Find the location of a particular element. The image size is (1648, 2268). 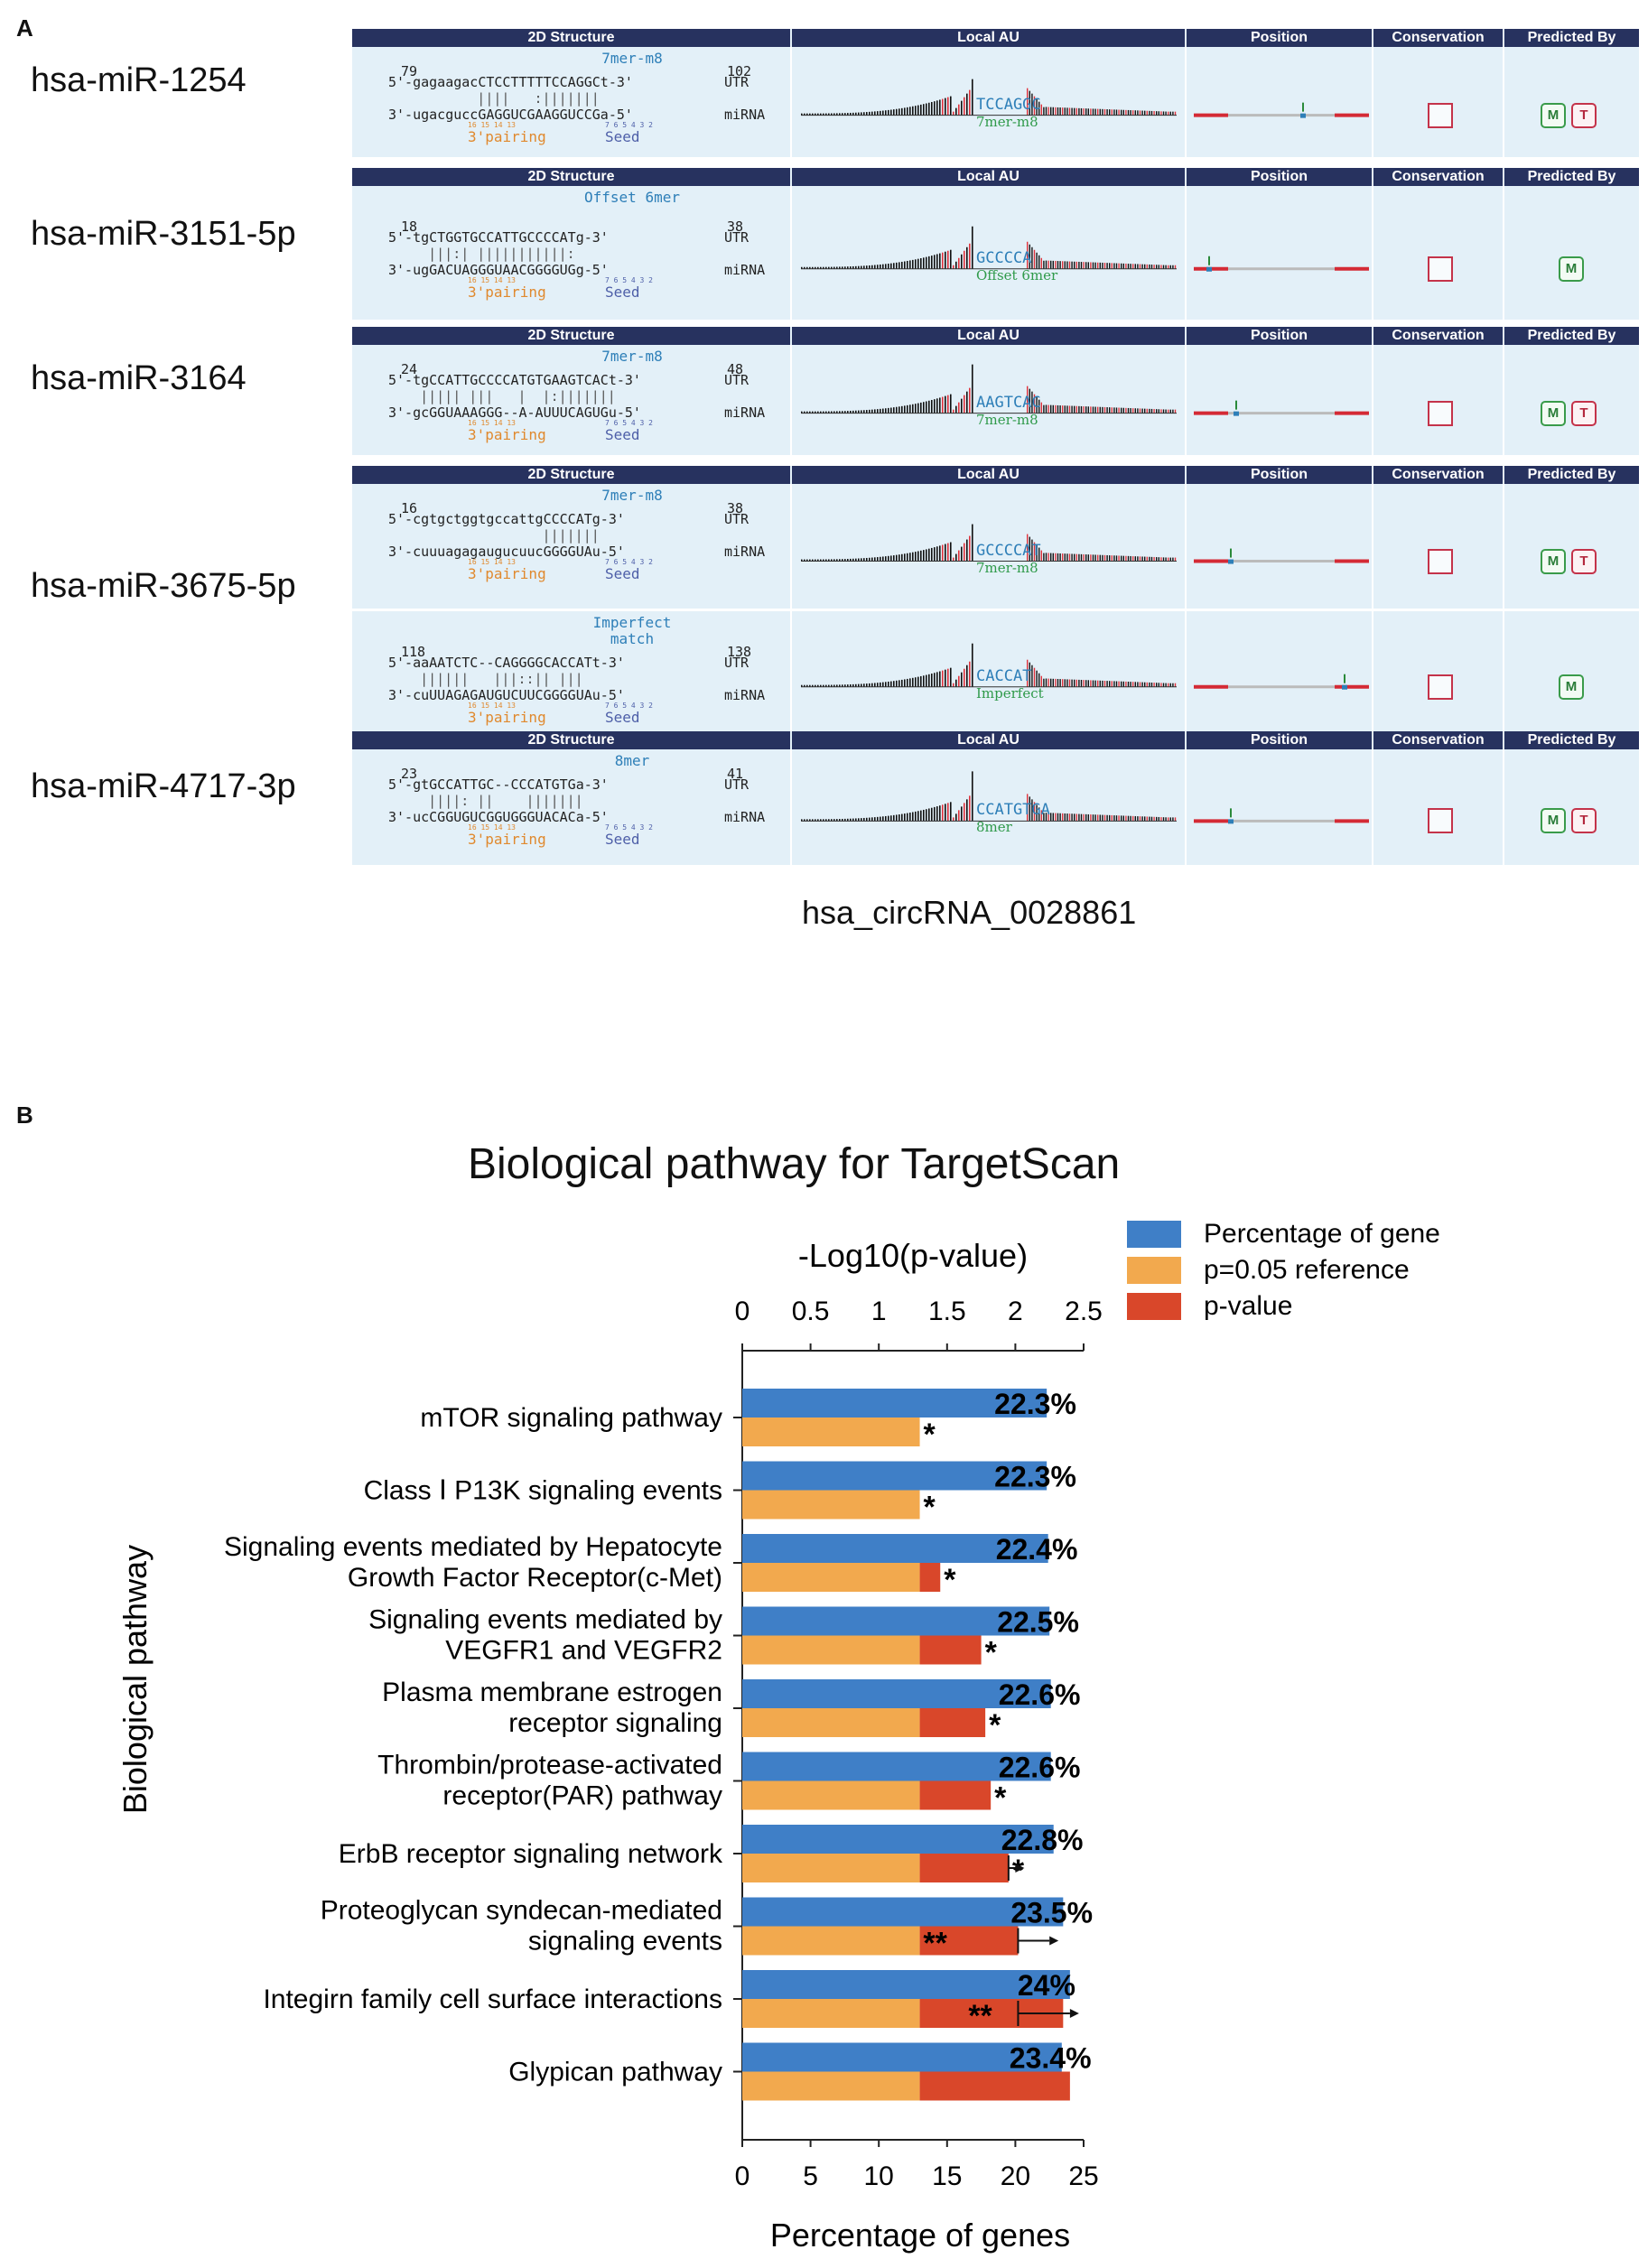

predicted-by-targetscan-badge: T is located at coordinates (1584, 821).